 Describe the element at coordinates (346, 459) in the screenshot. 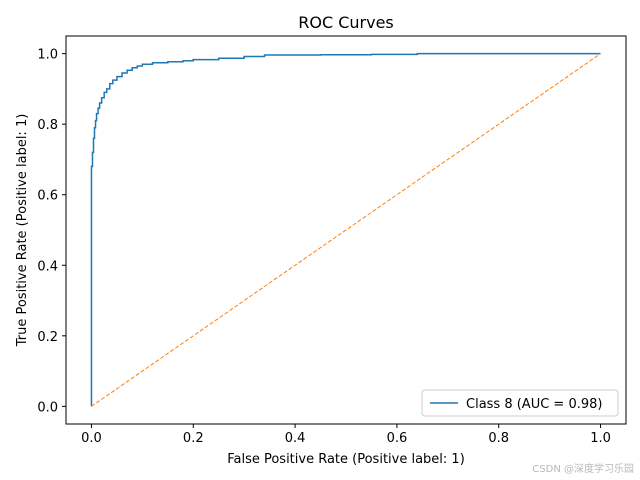

I see `x-axis-label: False Positive Rate (Positive label: 1)` at that location.